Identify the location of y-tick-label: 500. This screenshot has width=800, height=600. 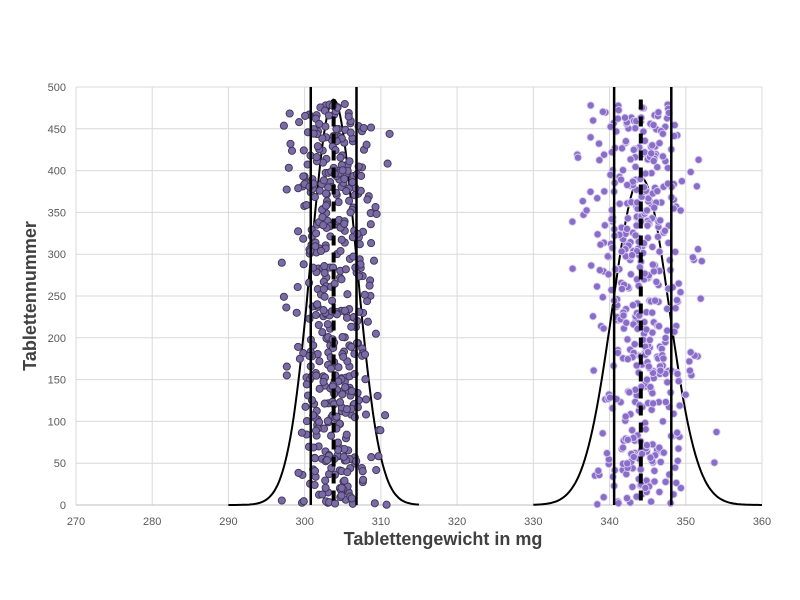
(57, 88).